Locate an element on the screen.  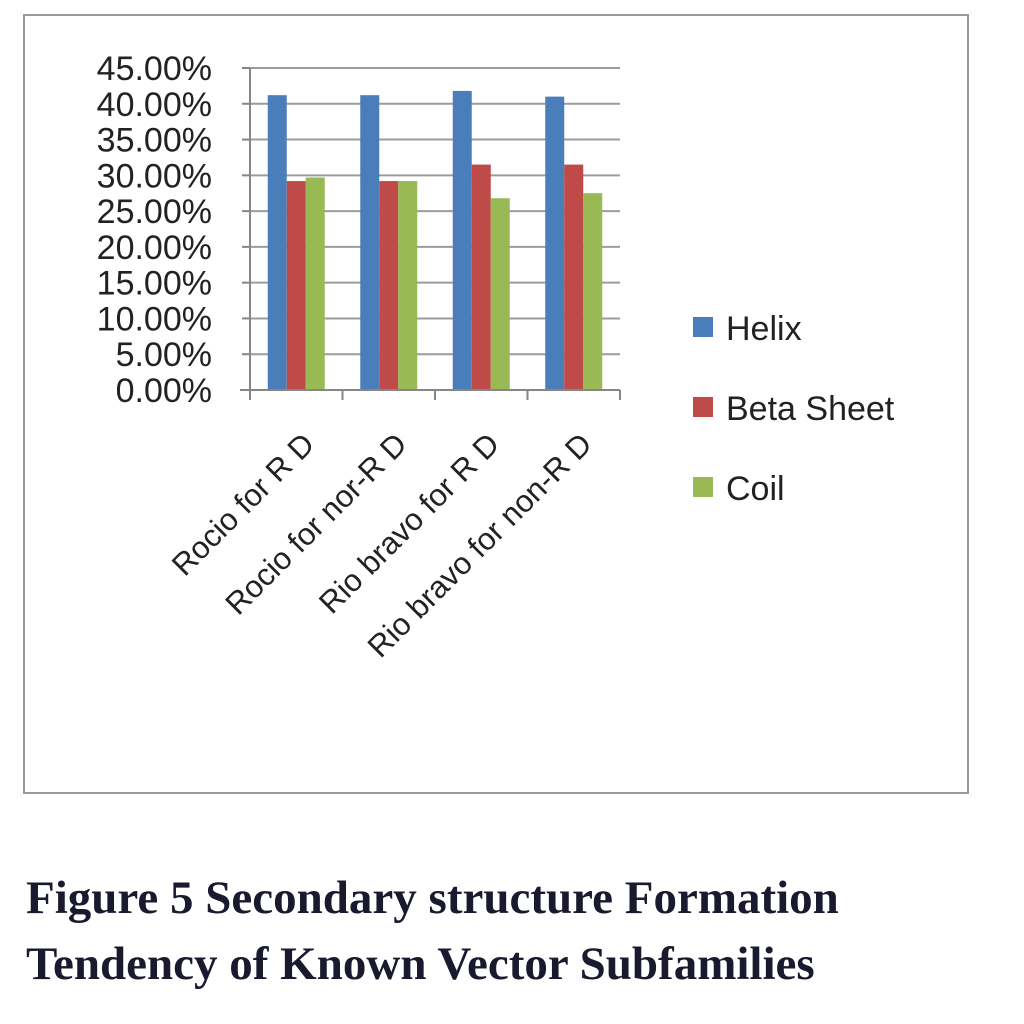
y-tick-label: 0.00% is located at coordinates (164, 391).